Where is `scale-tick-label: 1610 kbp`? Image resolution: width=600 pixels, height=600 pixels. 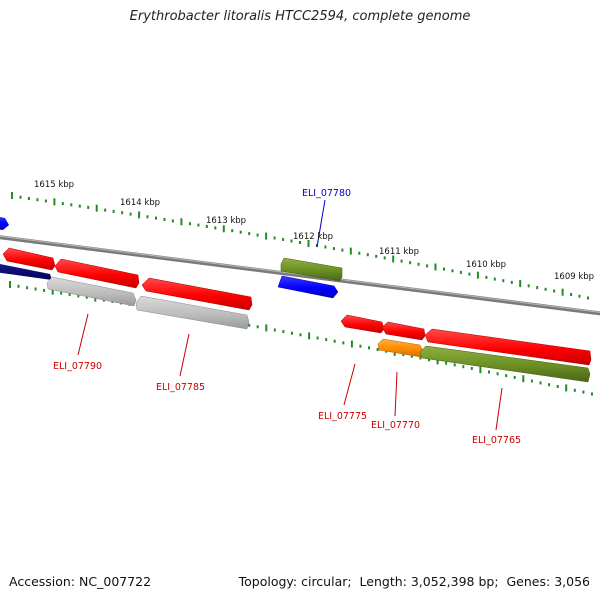
scale-tick-label: 1610 kbp is located at coordinates (486, 265).